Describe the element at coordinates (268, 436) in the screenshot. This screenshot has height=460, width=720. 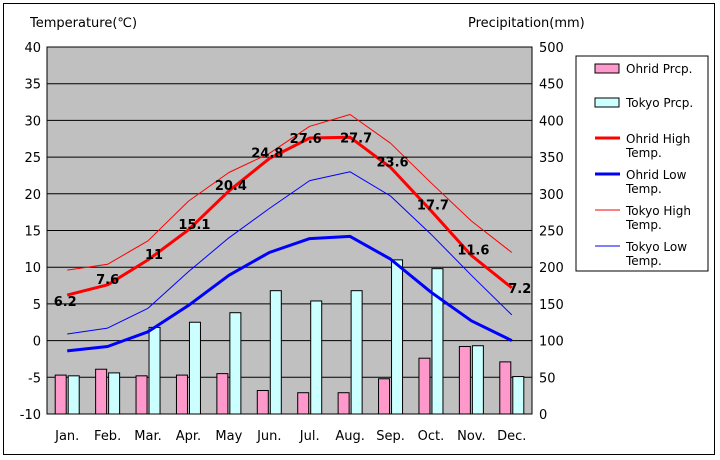
I see `x-tick-label: Jun.` at that location.